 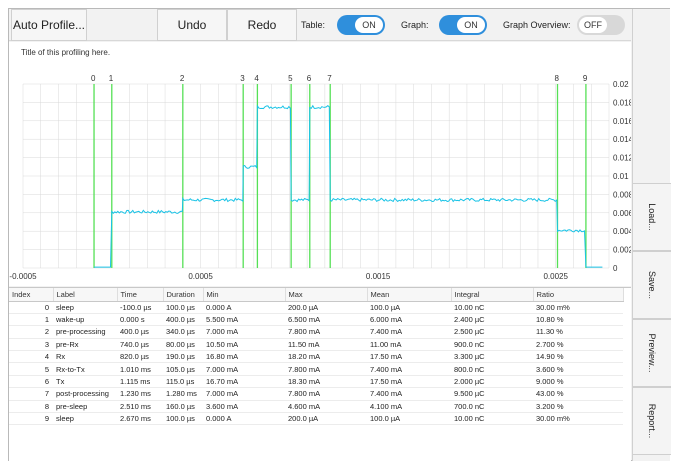 What do you see at coordinates (140, 394) in the screenshot?
I see `cell-time: 1.230 ms` at bounding box center [140, 394].